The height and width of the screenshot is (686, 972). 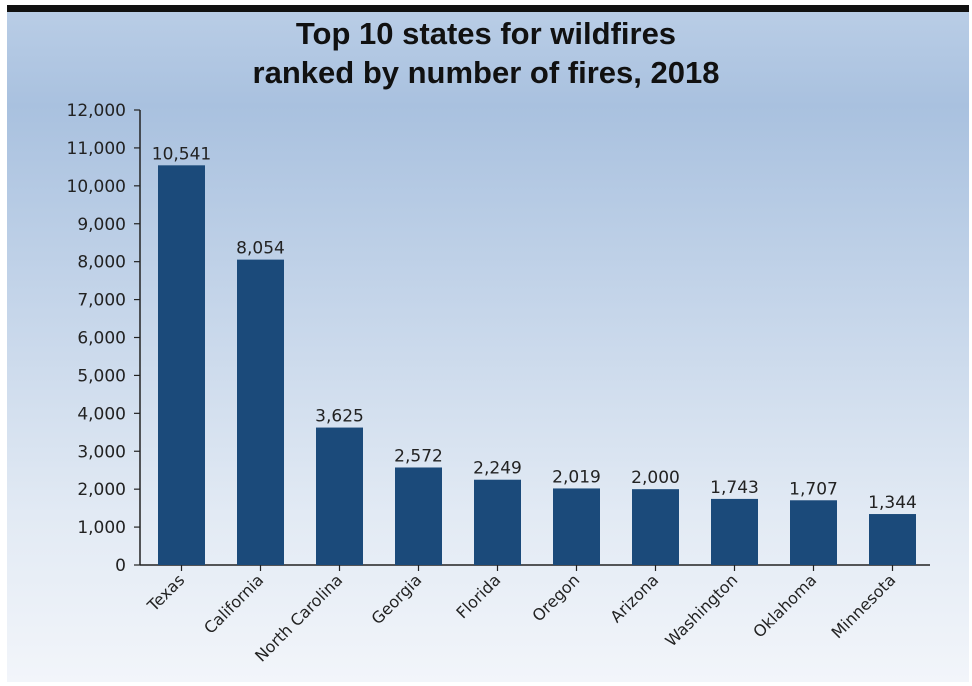 I want to click on y-tick-label: 4,000, so click(x=101, y=414).